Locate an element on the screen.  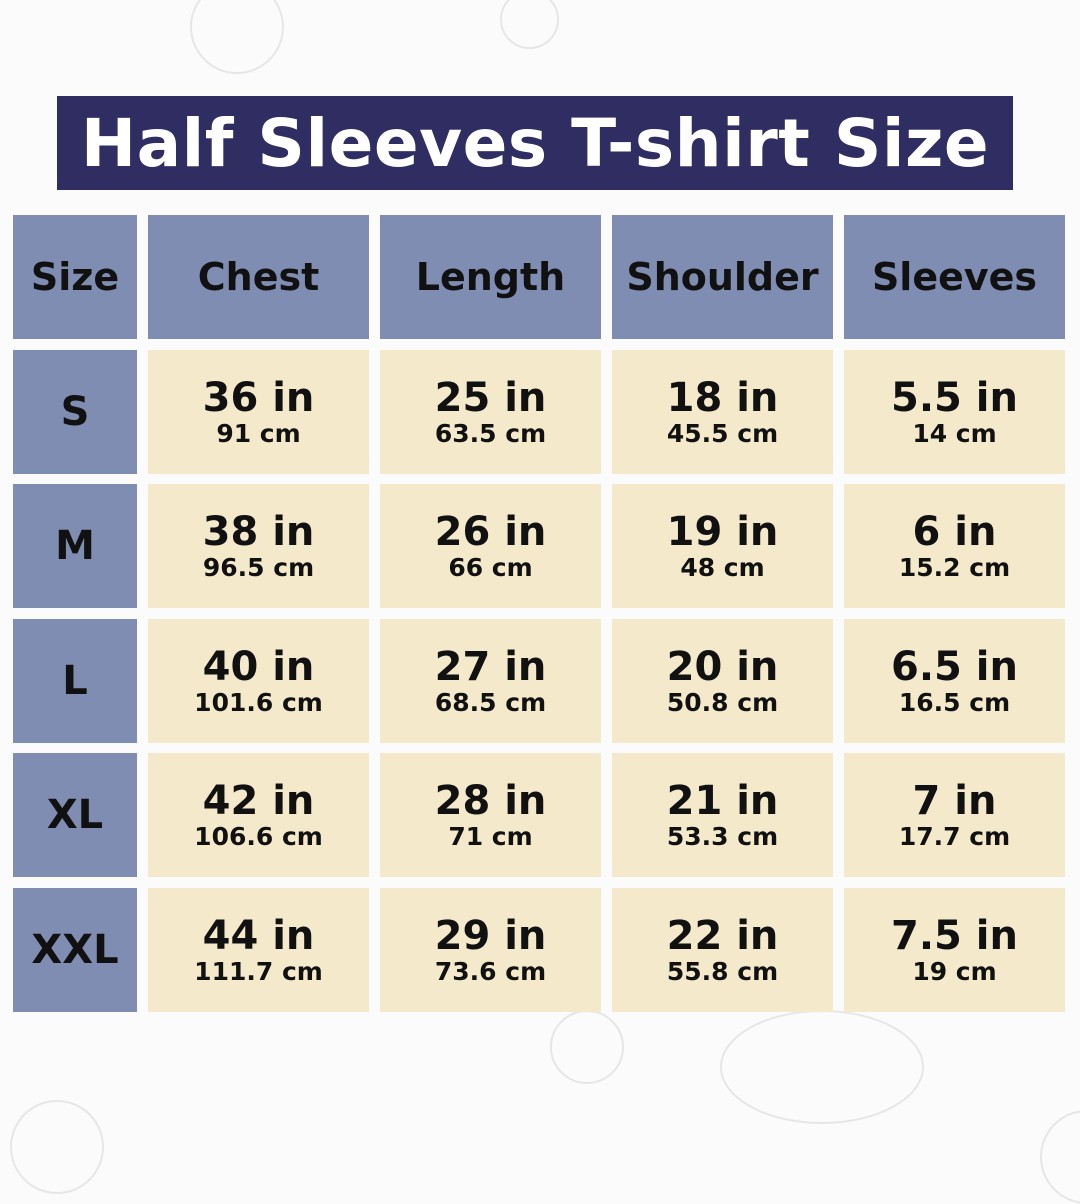
inches-value: 19 in is located at coordinates (722, 532).